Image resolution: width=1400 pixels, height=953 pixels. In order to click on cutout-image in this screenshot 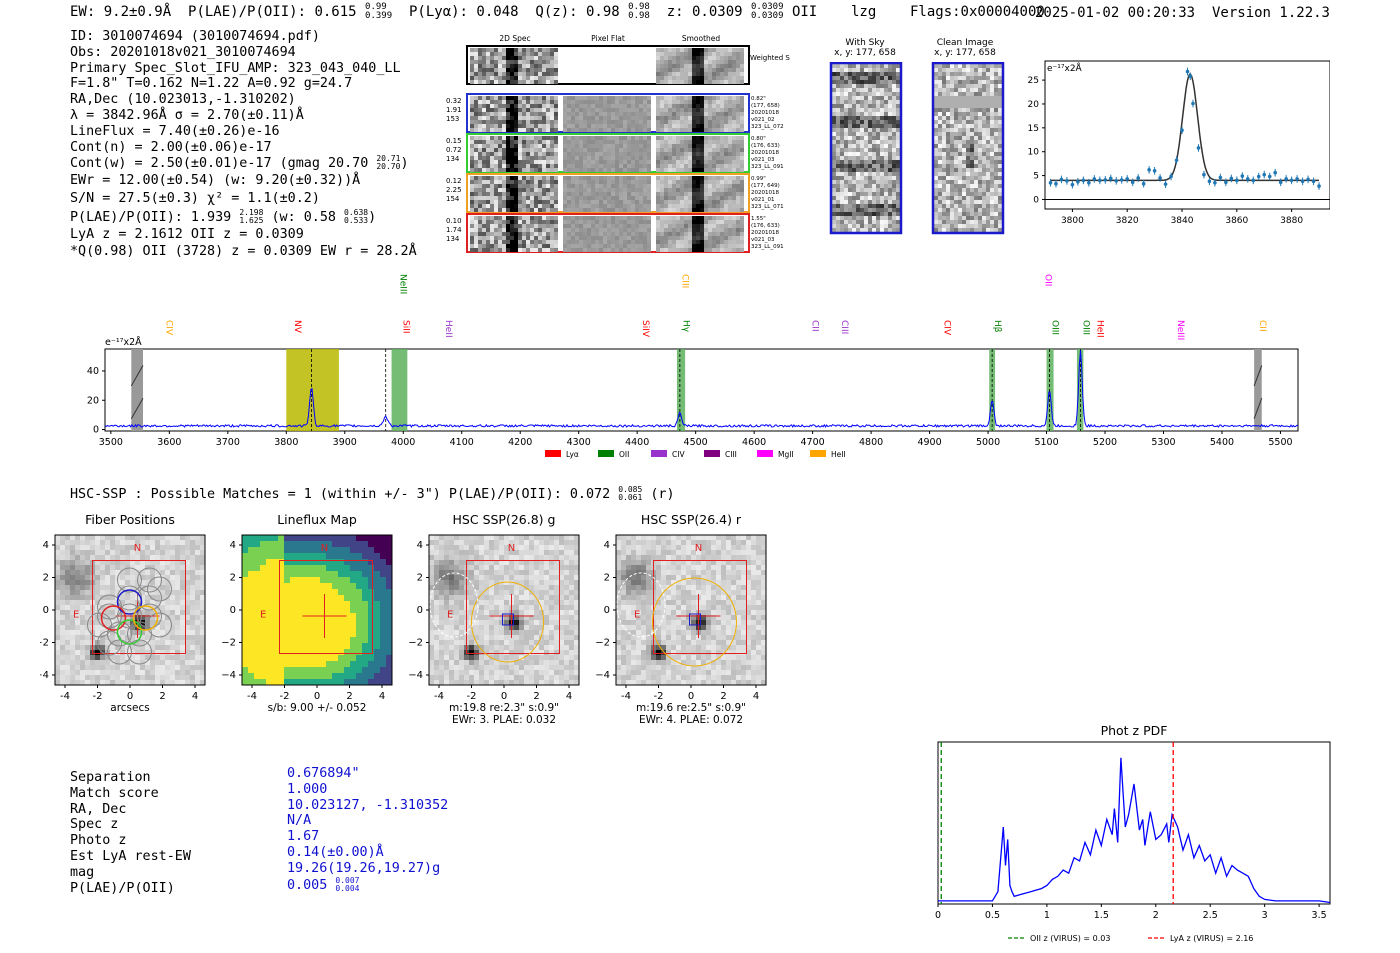, I will do `click(514, 66)`.